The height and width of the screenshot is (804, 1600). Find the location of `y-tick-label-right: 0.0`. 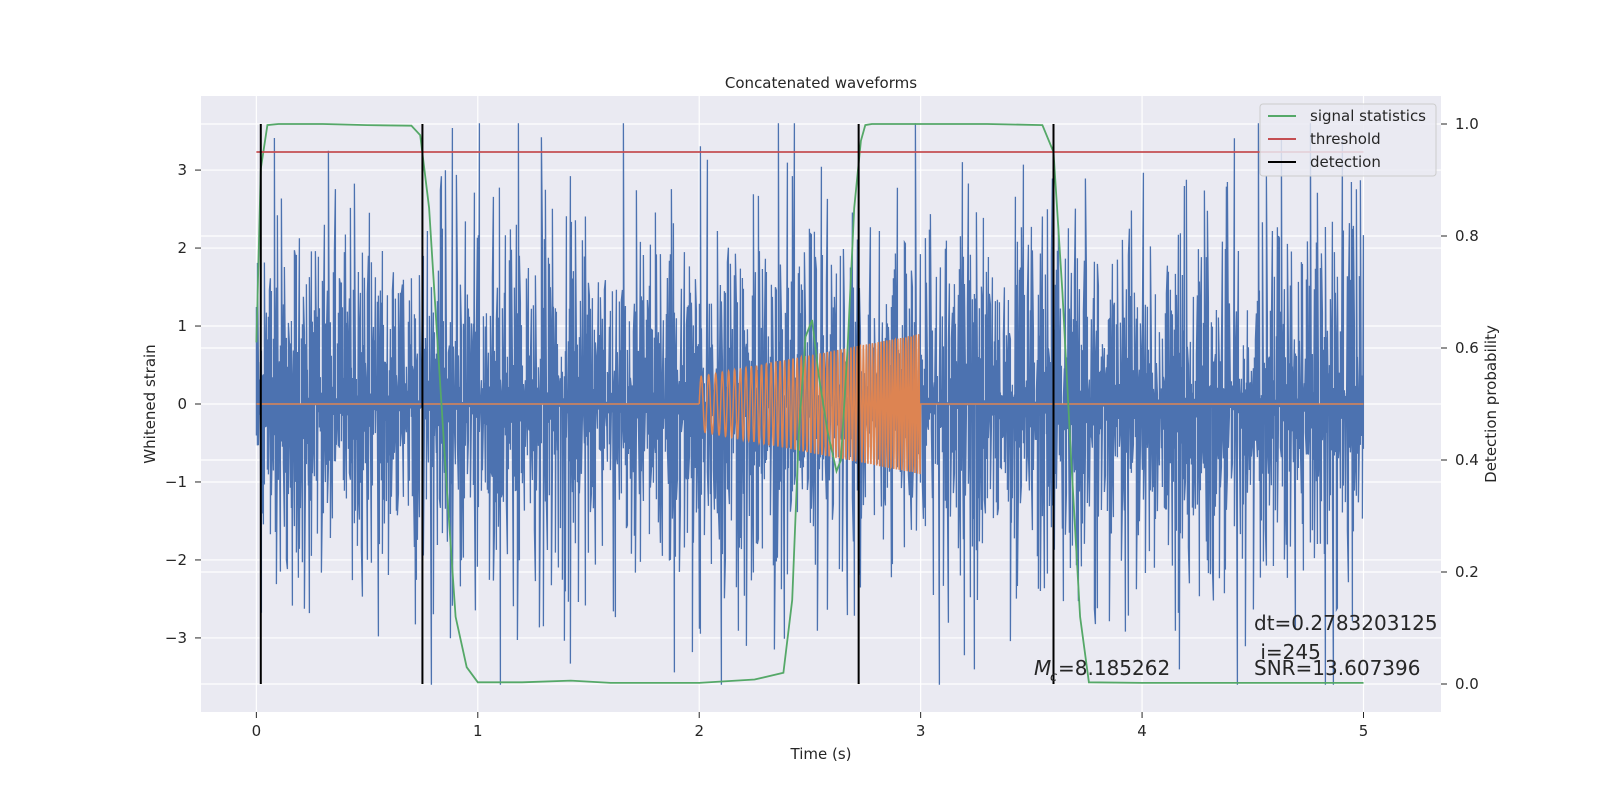

y-tick-label-right: 0.0 is located at coordinates (1467, 684).